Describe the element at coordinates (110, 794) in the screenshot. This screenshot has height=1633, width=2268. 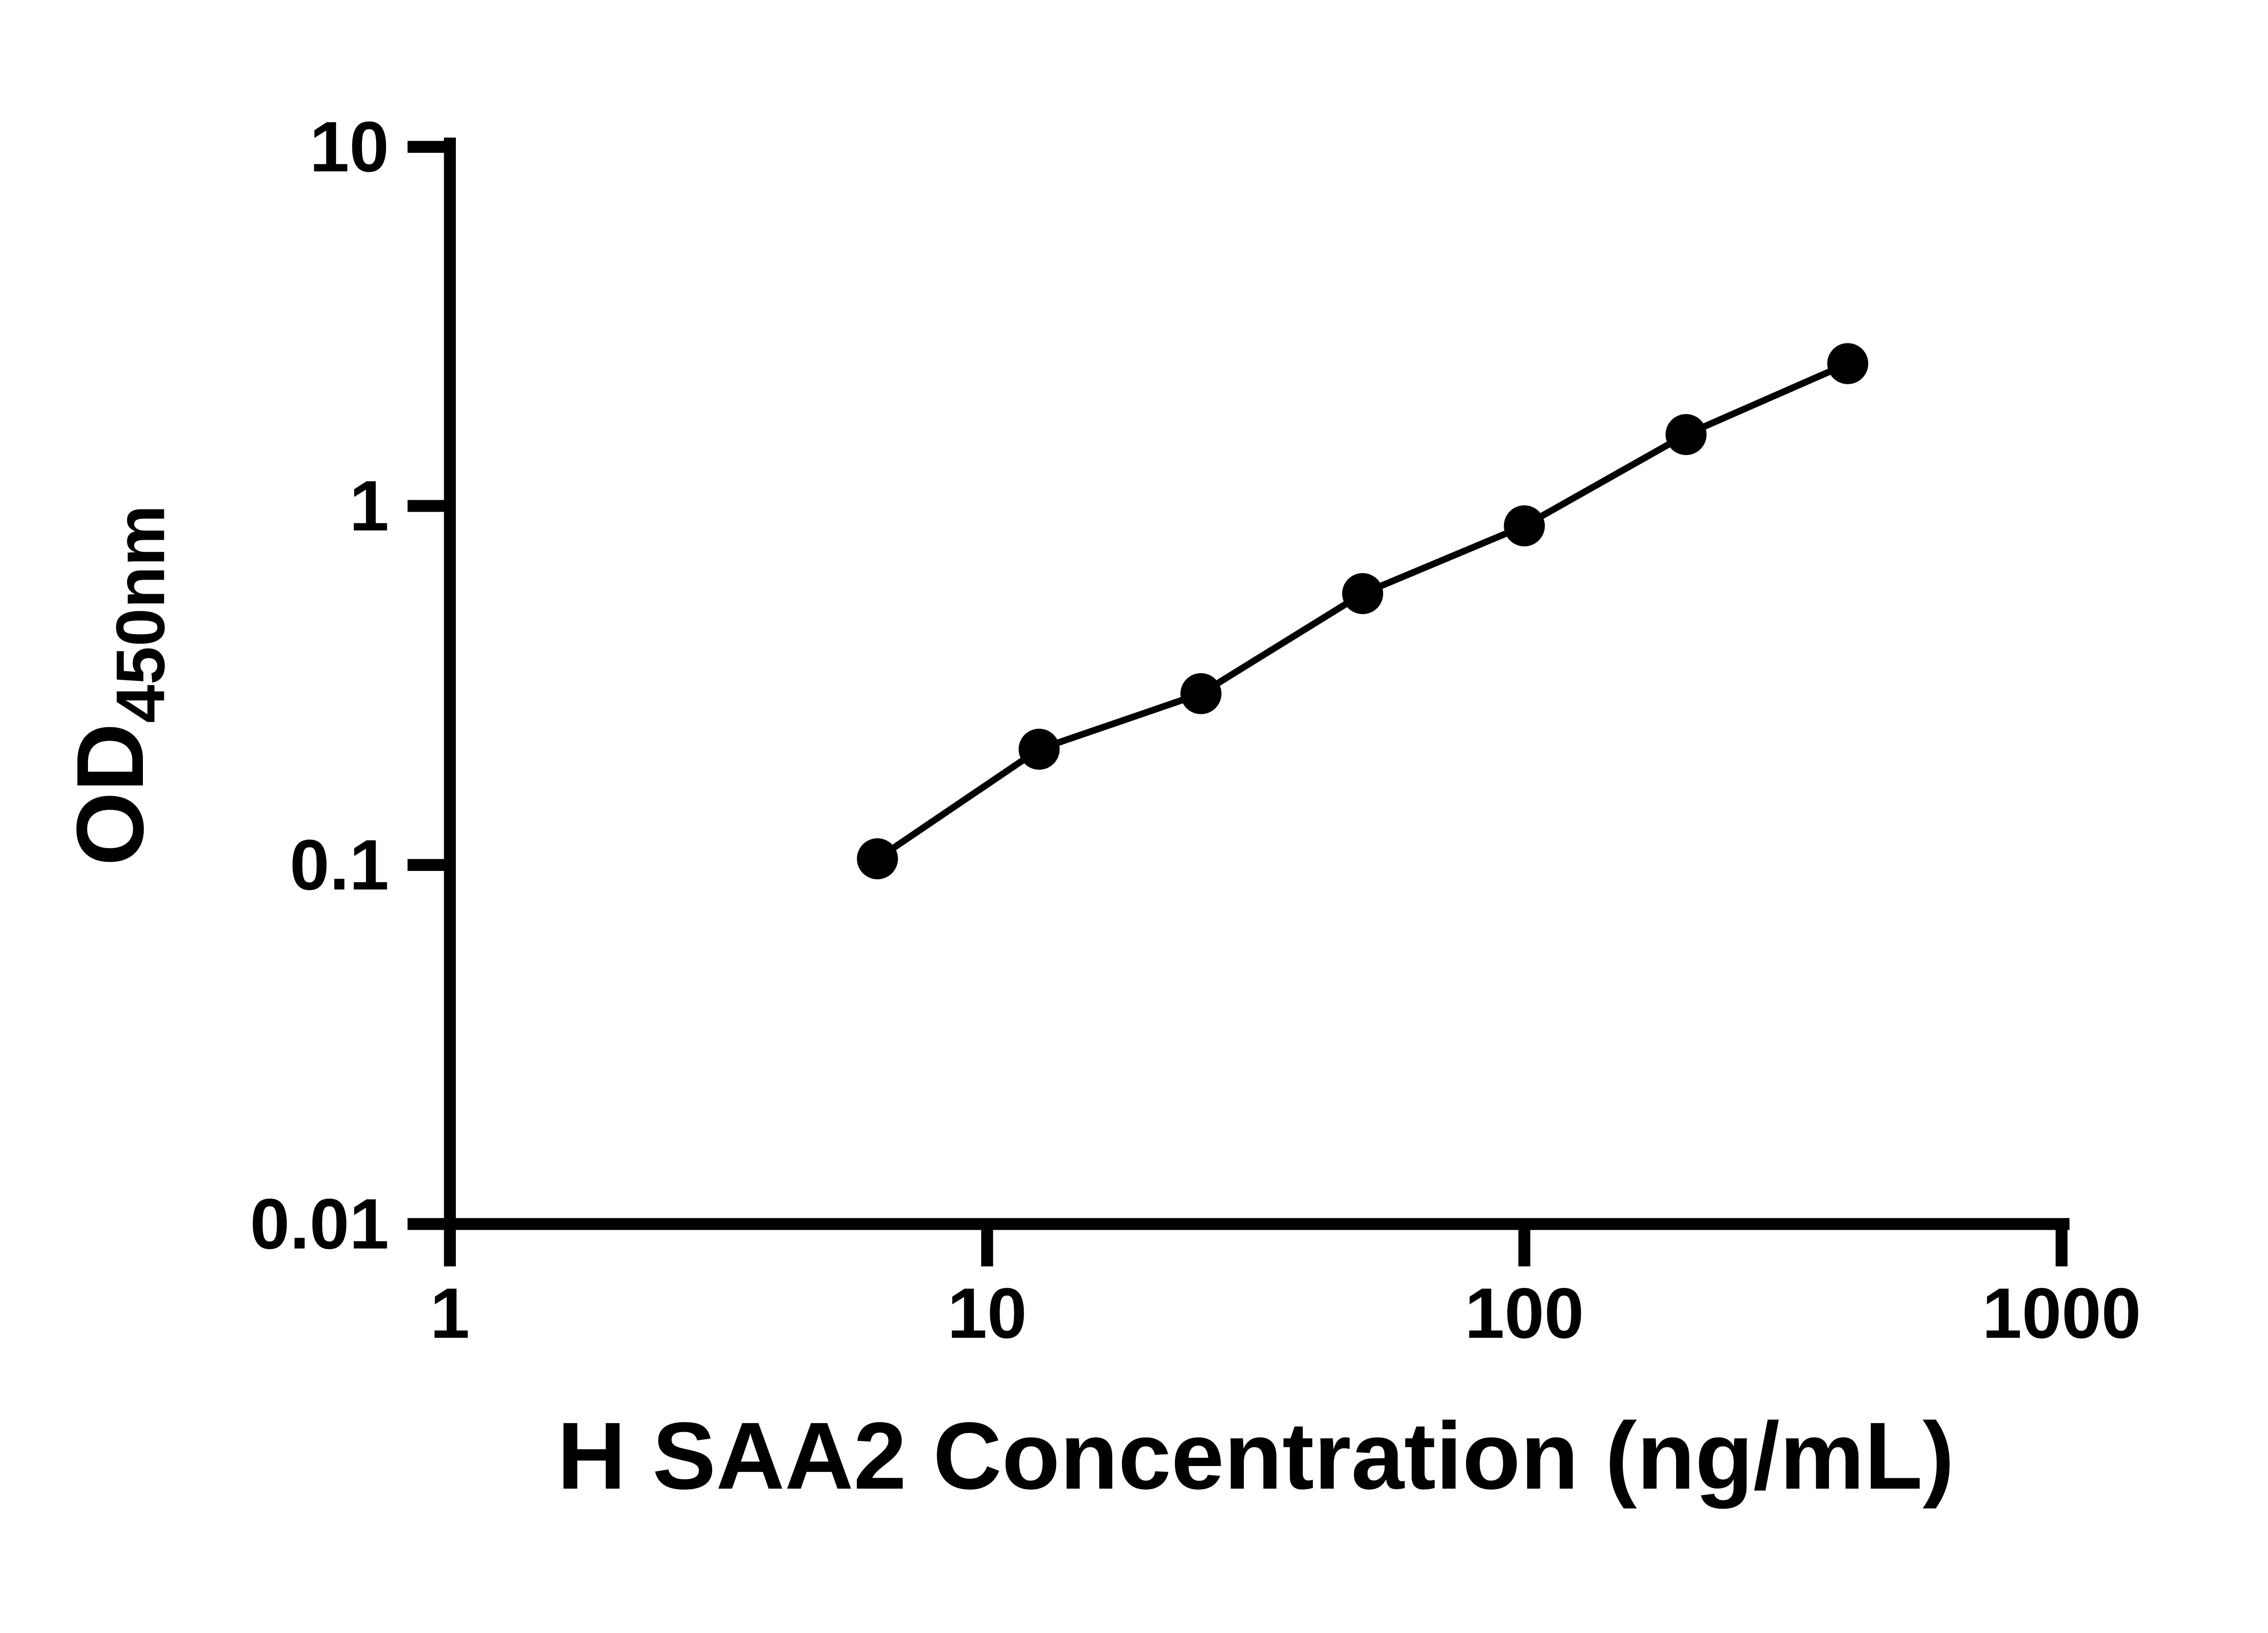
I see `y-axis-title-main: OD` at that location.